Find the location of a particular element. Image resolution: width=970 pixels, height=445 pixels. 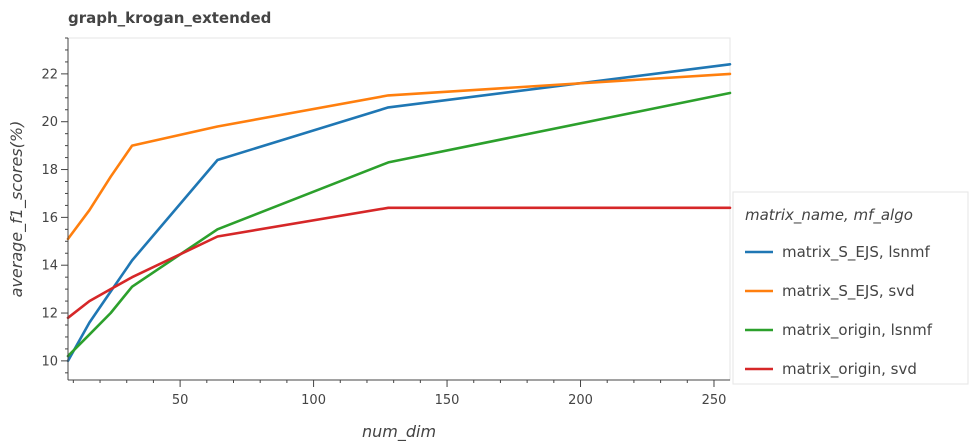

x-tick-label: 150 is located at coordinates (447, 400).